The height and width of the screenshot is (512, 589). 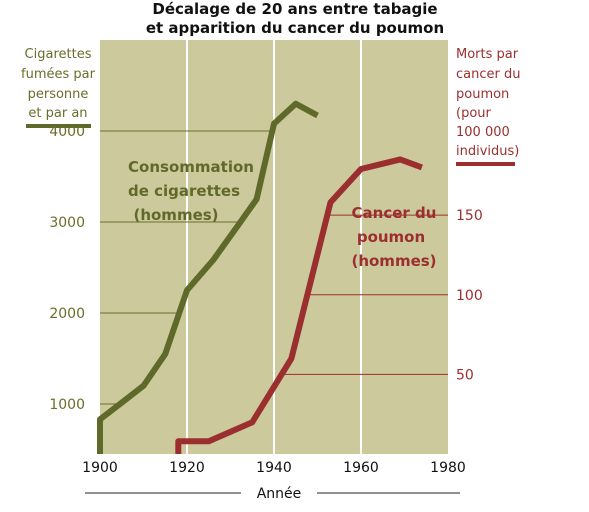 What do you see at coordinates (295, 28) in the screenshot?
I see `chart-title-line-2: et apparition du cancer du poumon` at bounding box center [295, 28].